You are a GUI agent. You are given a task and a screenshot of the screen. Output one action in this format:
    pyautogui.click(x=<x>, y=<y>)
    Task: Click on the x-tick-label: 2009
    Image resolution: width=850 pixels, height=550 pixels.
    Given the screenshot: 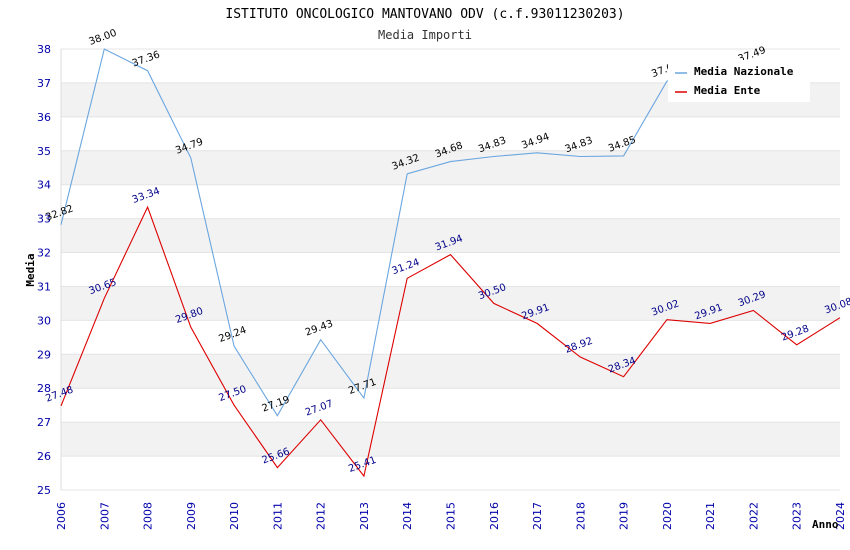 What is the action you would take?
    pyautogui.click(x=191, y=516)
    